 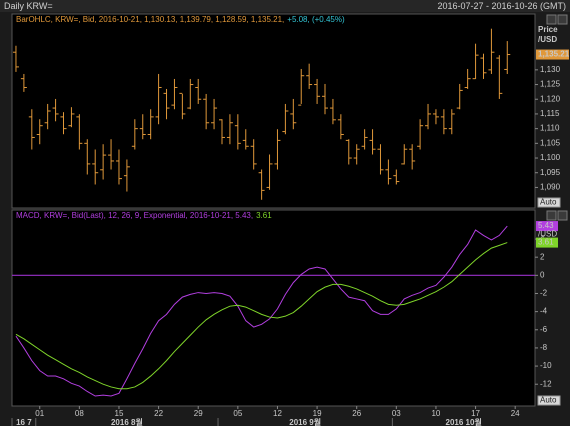 I want to click on x-tick-label: 03, so click(x=396, y=413).